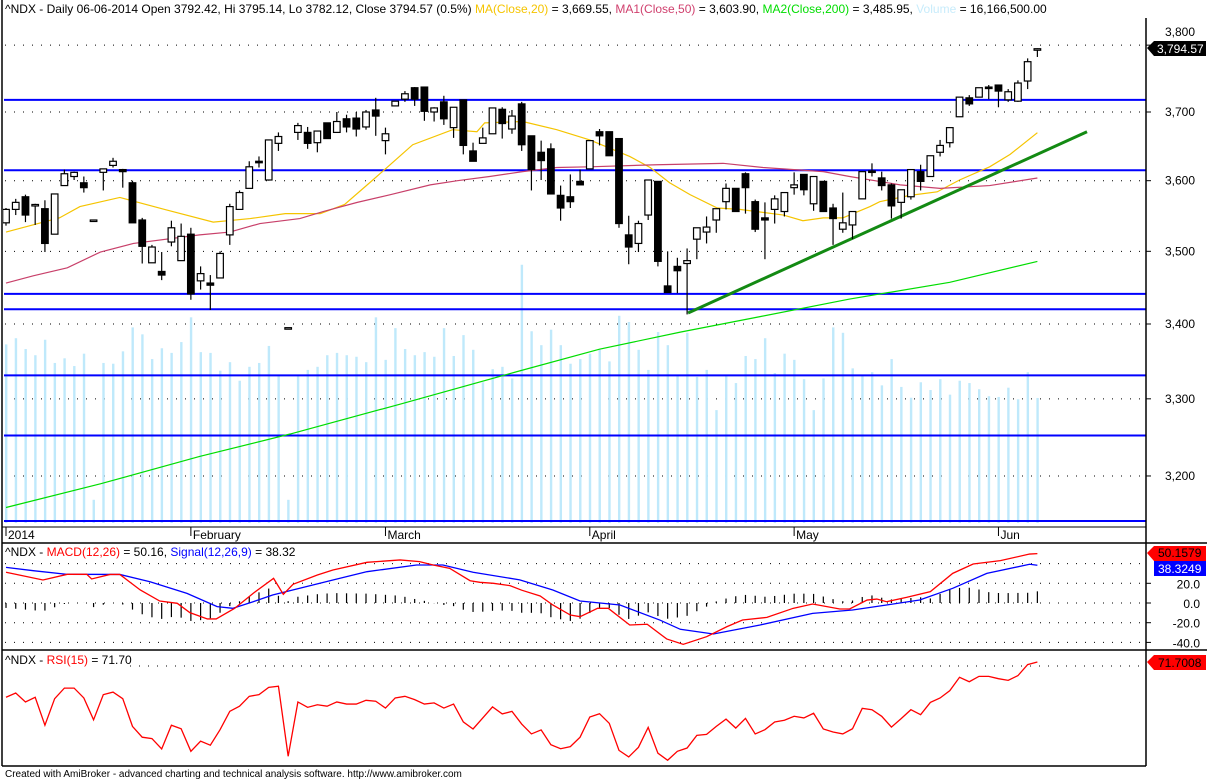 The width and height of the screenshot is (1207, 781). I want to click on price-axis-label: 3,700, so click(1180, 112).